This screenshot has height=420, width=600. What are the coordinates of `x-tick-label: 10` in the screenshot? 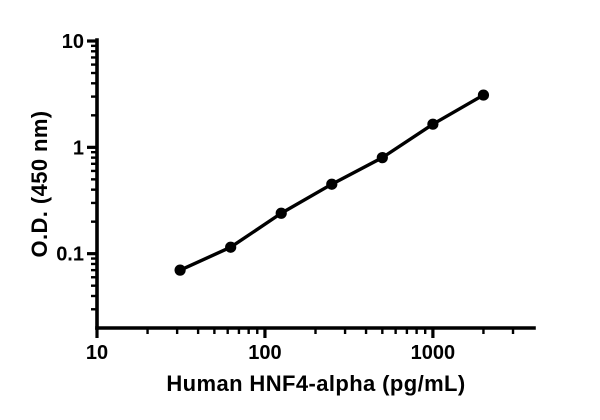 It's located at (97, 353).